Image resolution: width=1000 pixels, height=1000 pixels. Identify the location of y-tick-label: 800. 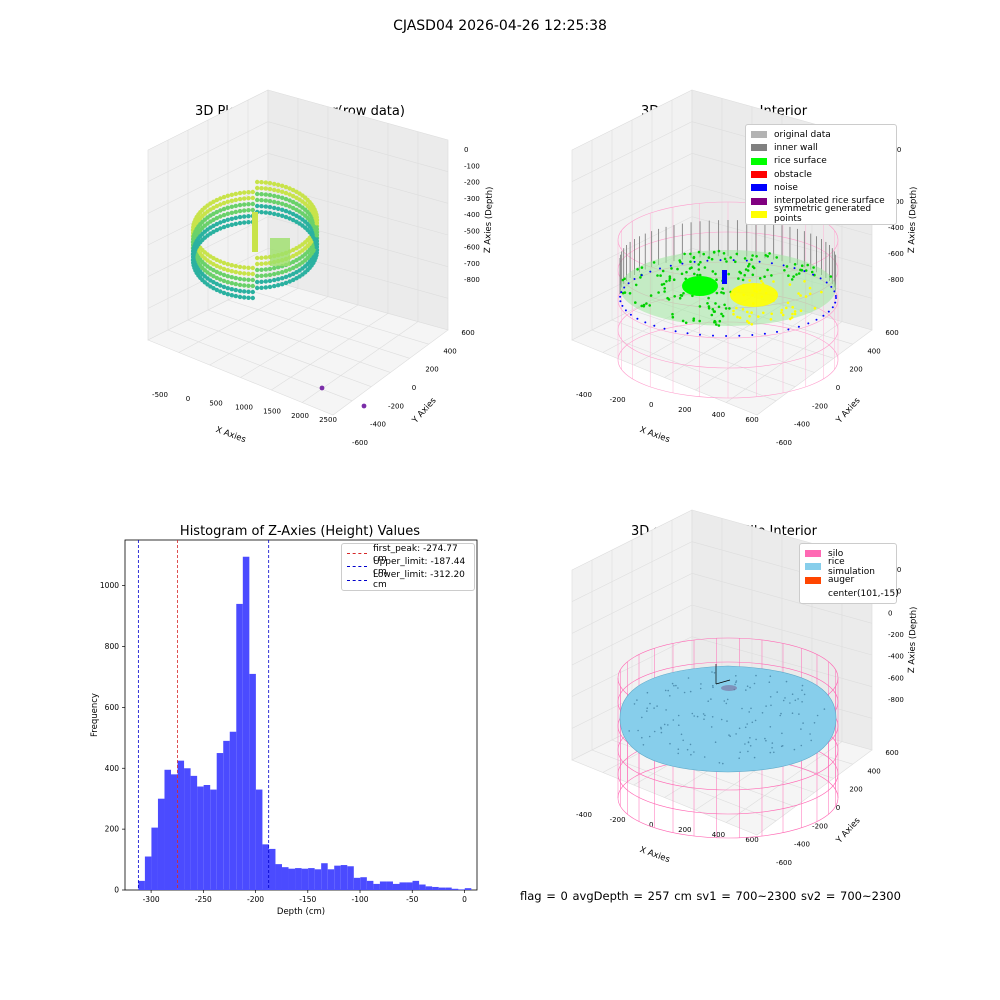
(112, 646).